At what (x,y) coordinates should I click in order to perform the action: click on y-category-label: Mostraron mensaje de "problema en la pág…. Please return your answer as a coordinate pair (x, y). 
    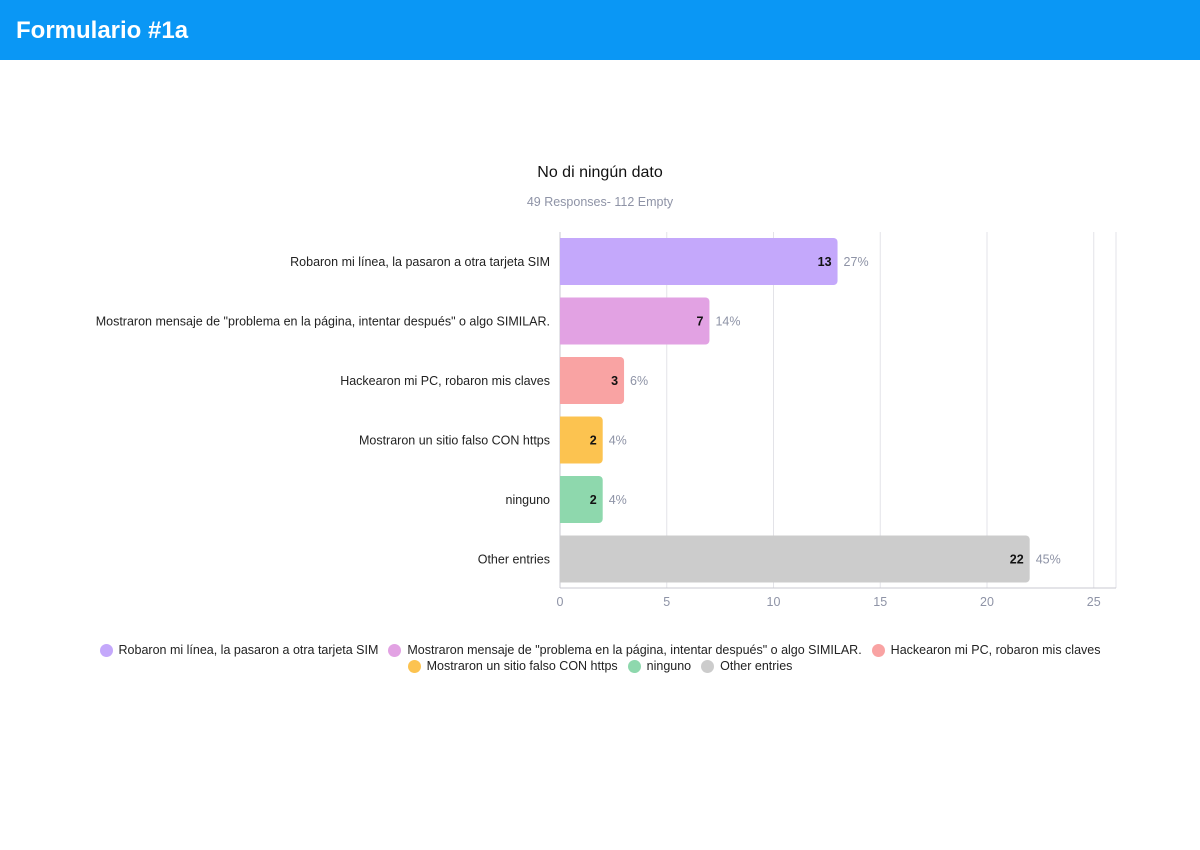
    Looking at the image, I should click on (323, 322).